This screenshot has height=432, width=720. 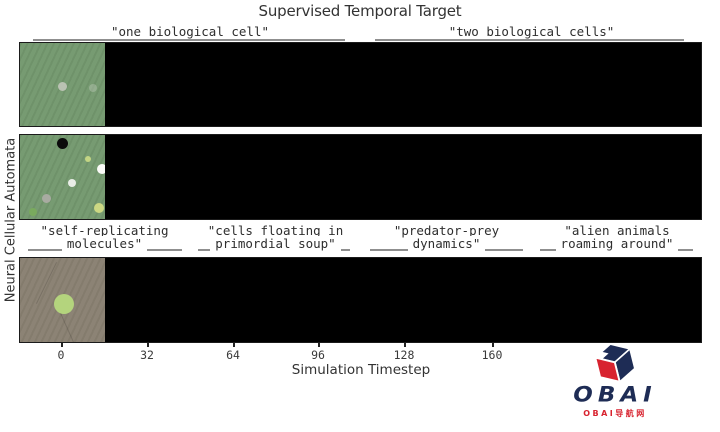 I want to click on x-tick-label: 160, so click(x=492, y=355).